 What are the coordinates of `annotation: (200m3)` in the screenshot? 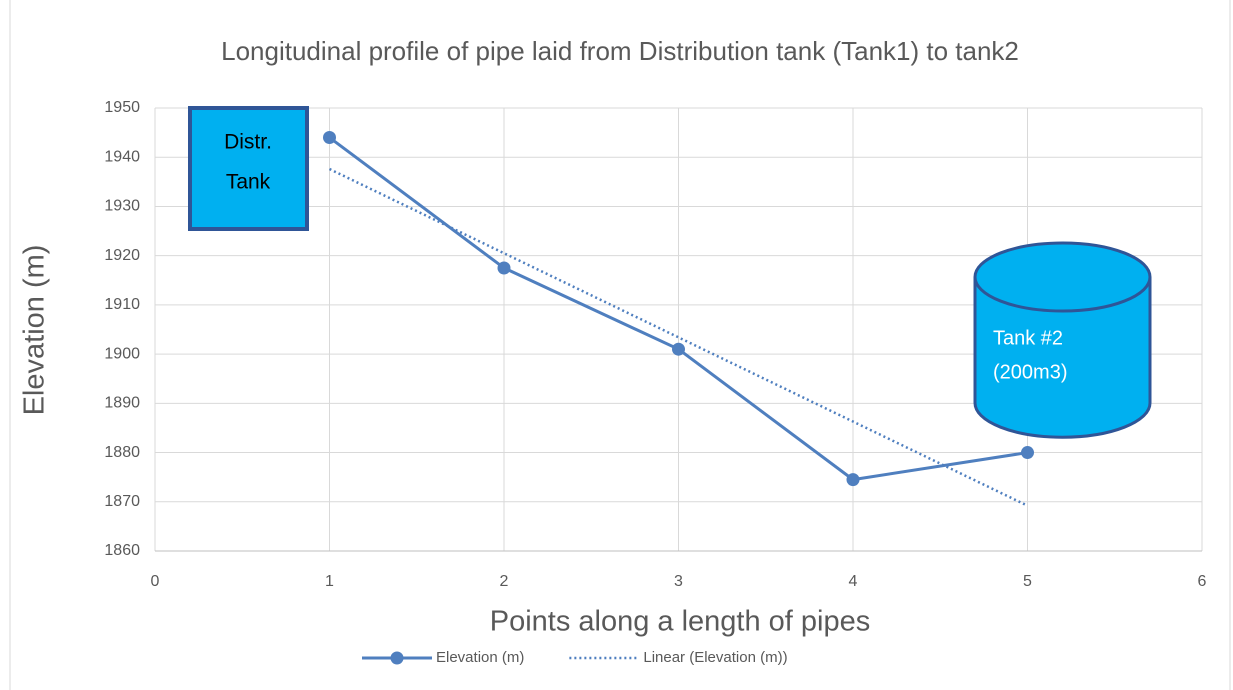 It's located at (1030, 372).